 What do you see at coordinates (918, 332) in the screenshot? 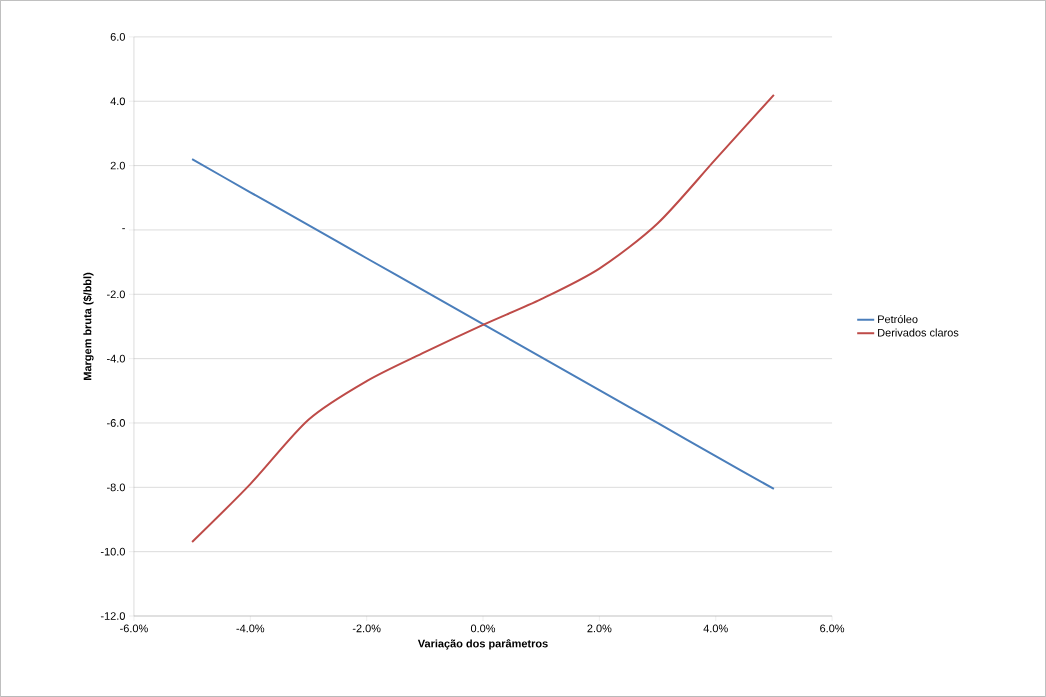
I see `legend-label: Derivados claros` at bounding box center [918, 332].